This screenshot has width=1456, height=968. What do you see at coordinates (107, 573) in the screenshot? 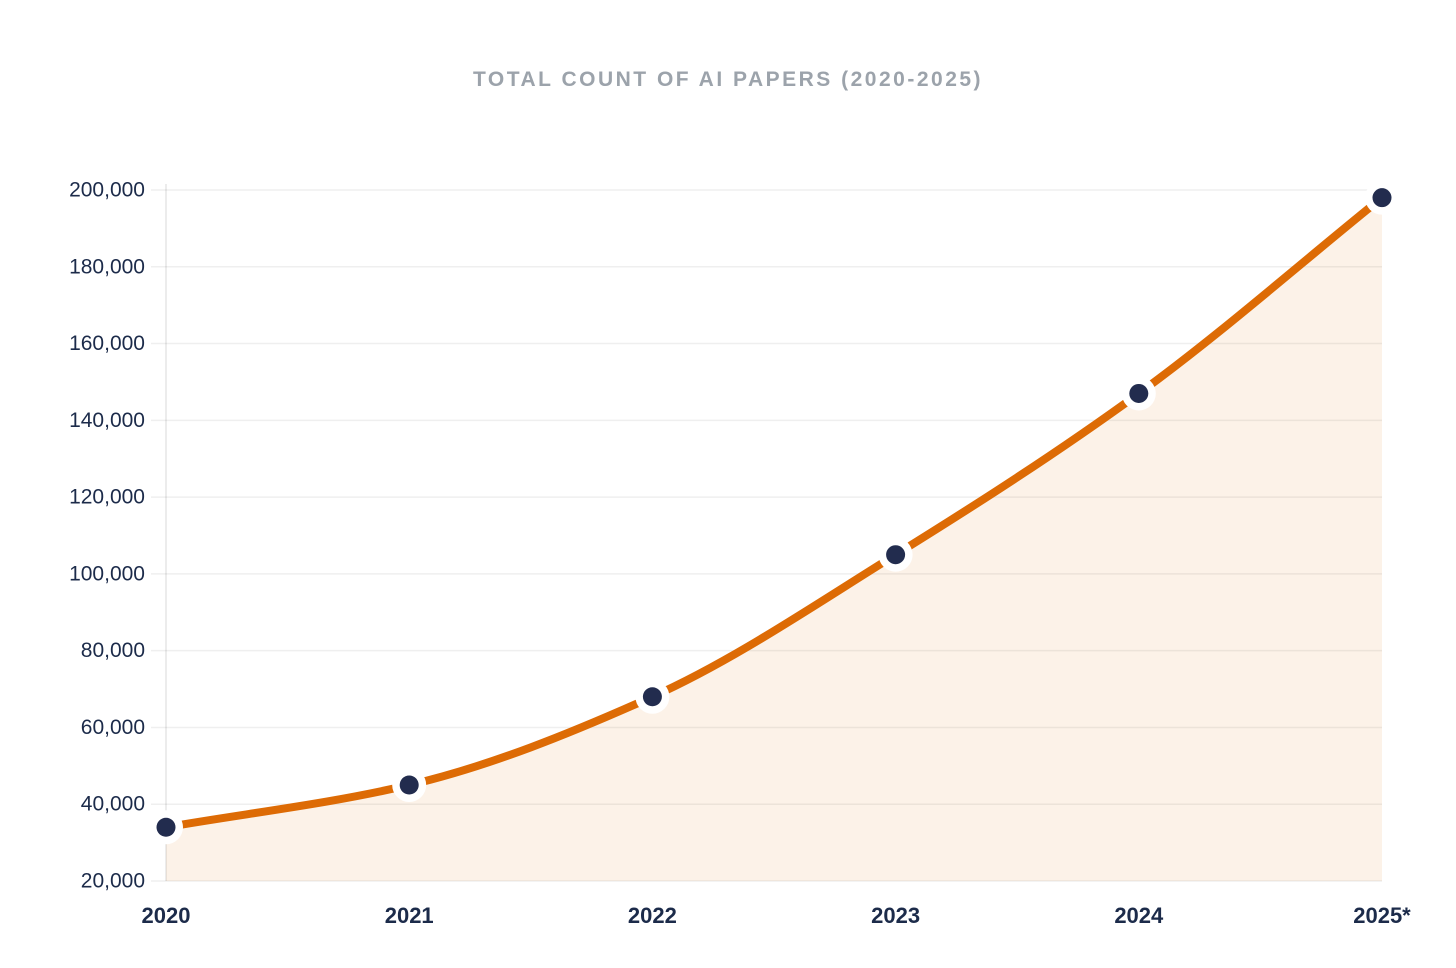
I see `y-tick-label: 100,000` at bounding box center [107, 573].